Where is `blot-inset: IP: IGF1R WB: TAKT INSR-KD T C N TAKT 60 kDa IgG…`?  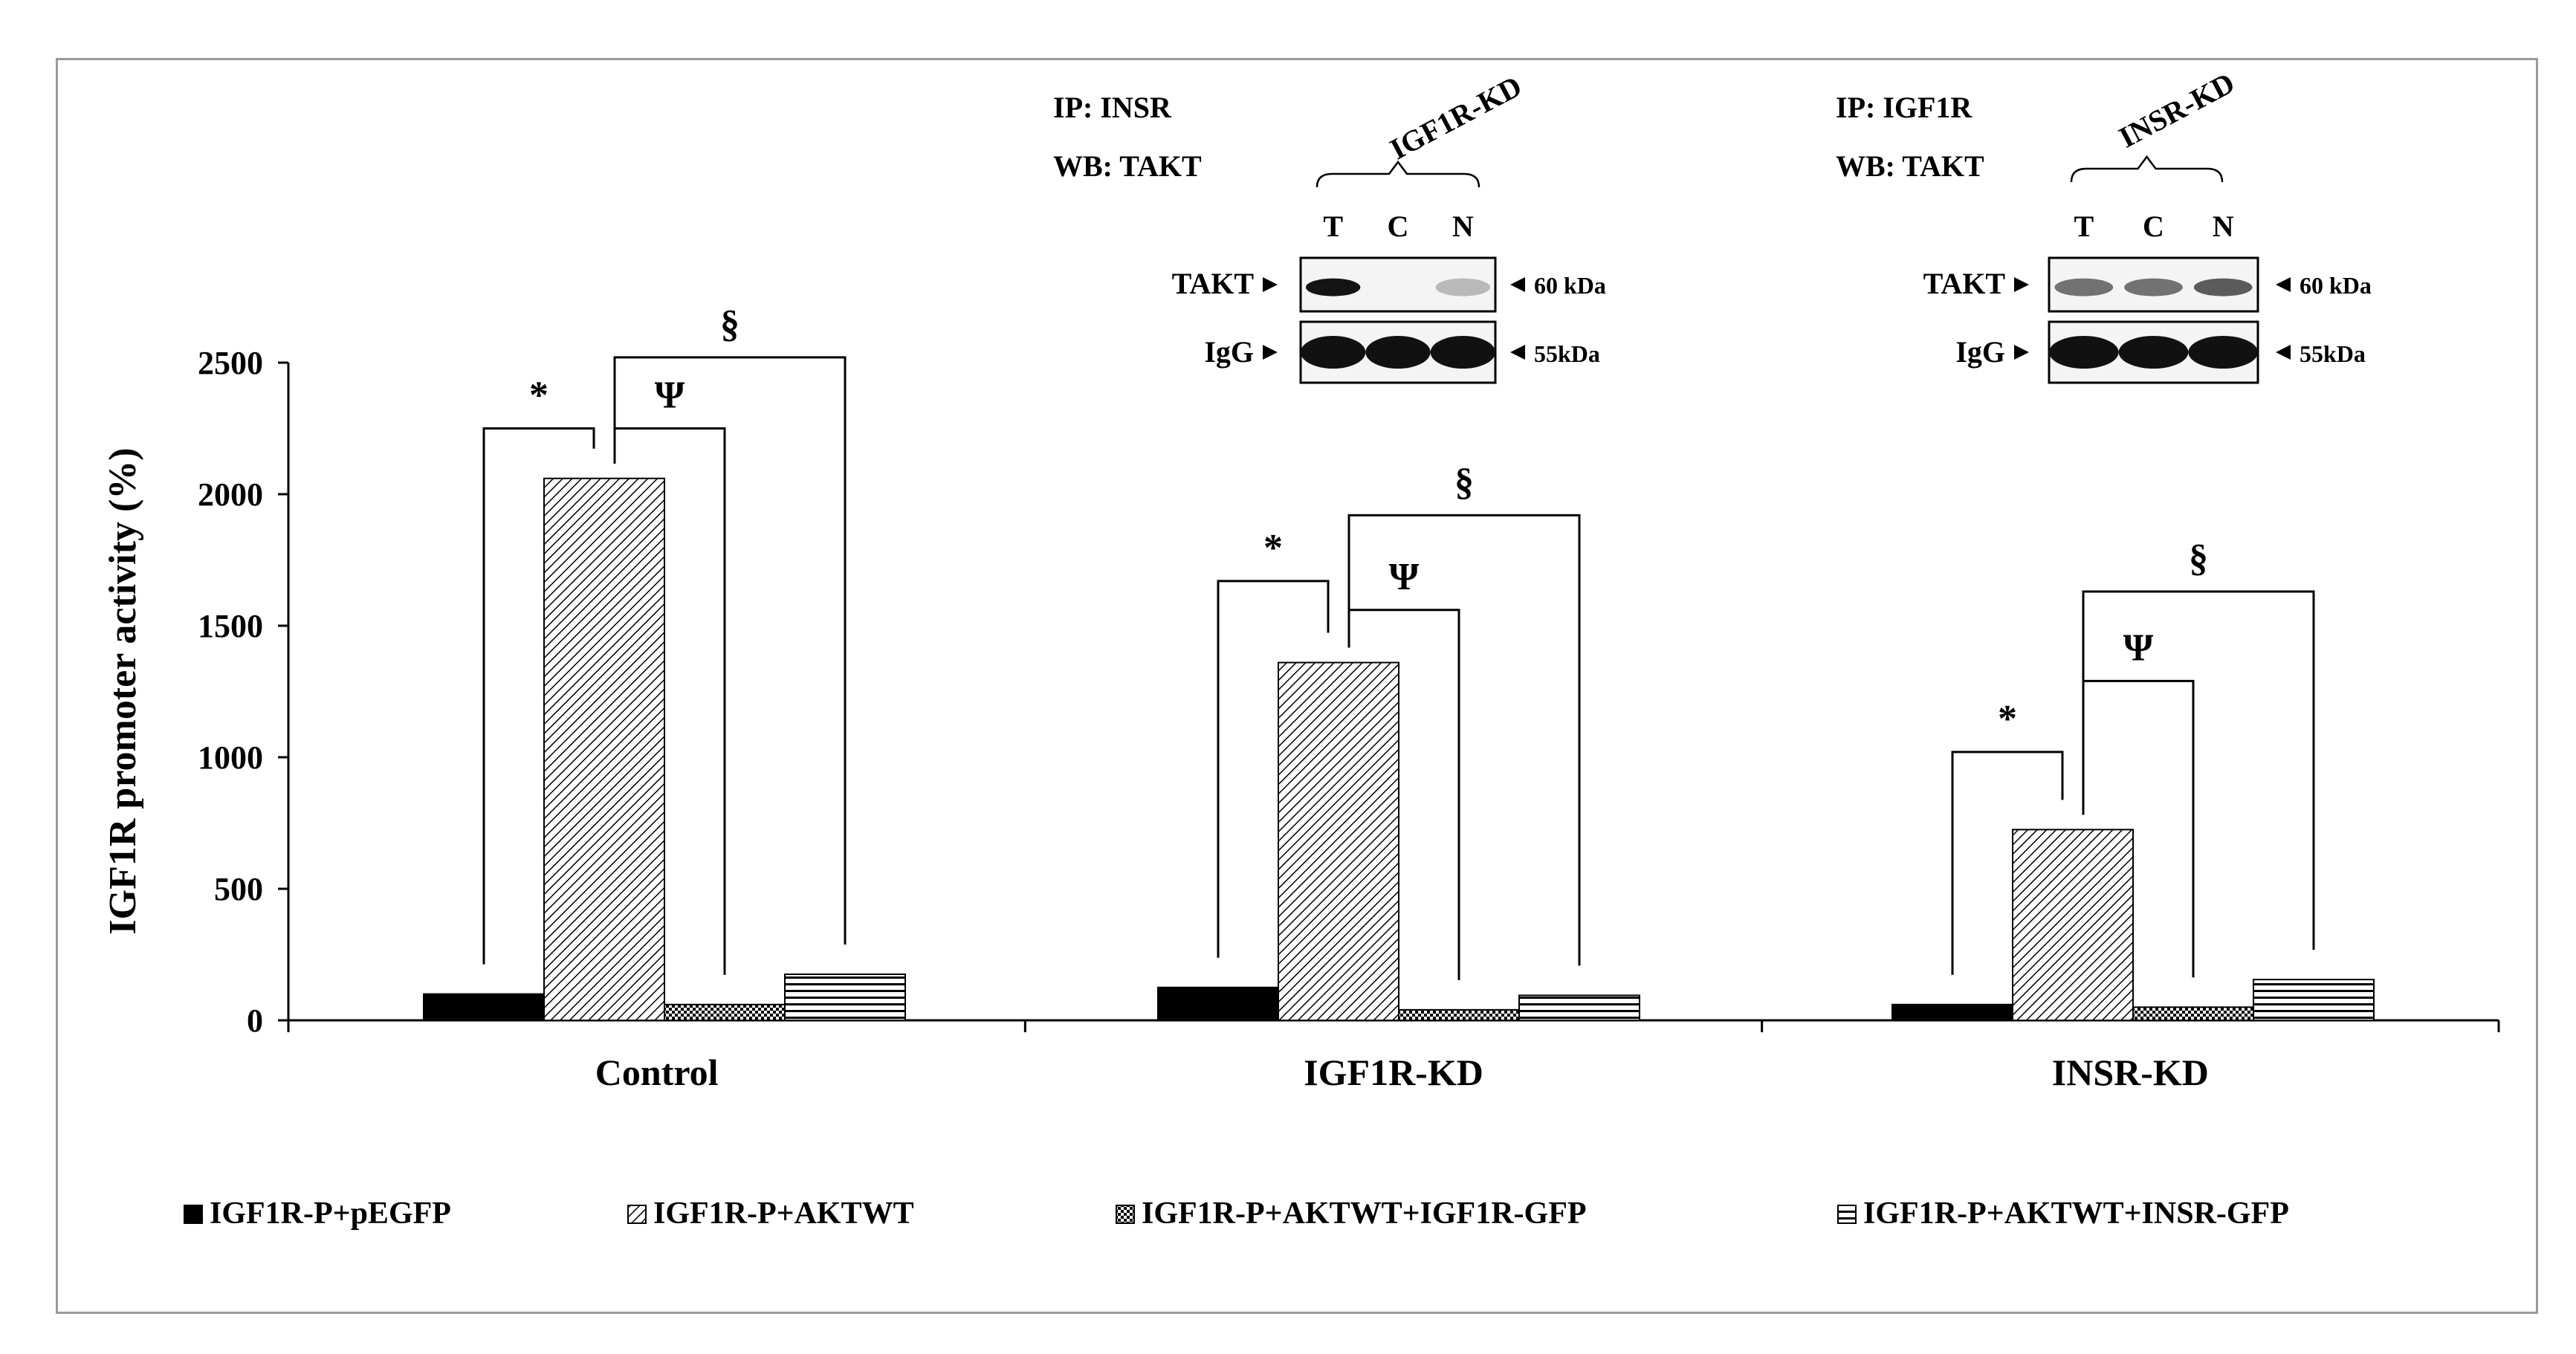 blot-inset: IP: IGF1R WB: TAKT INSR-KD T C N TAKT 60 kDa IgG… is located at coordinates (2104, 225).